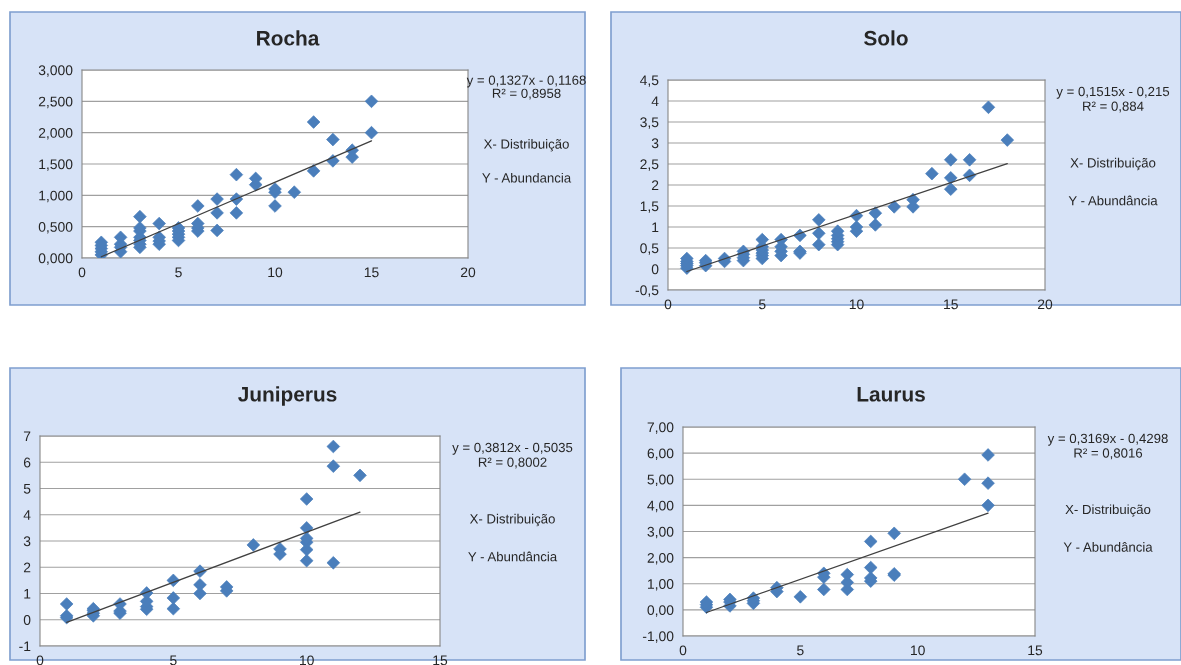 The height and width of the screenshot is (665, 1181). Describe the element at coordinates (1113, 92) in the screenshot. I see `text: y = 0,1515x - 0,215` at that location.